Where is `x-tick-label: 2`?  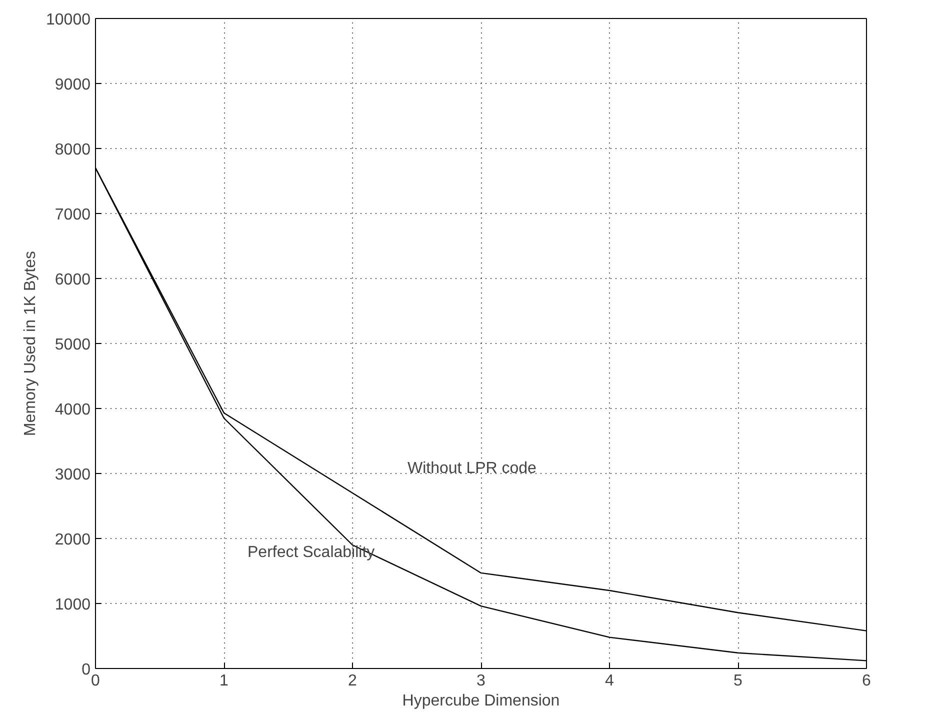 x-tick-label: 2 is located at coordinates (353, 681).